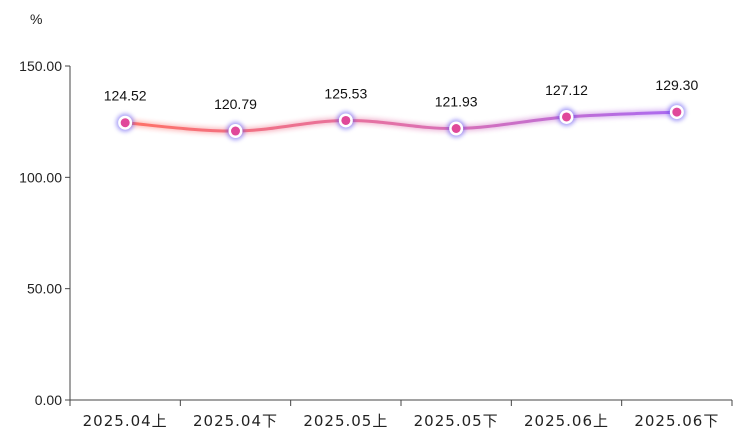  Describe the element at coordinates (676, 85) in the screenshot. I see `data-label: 129.30` at that location.